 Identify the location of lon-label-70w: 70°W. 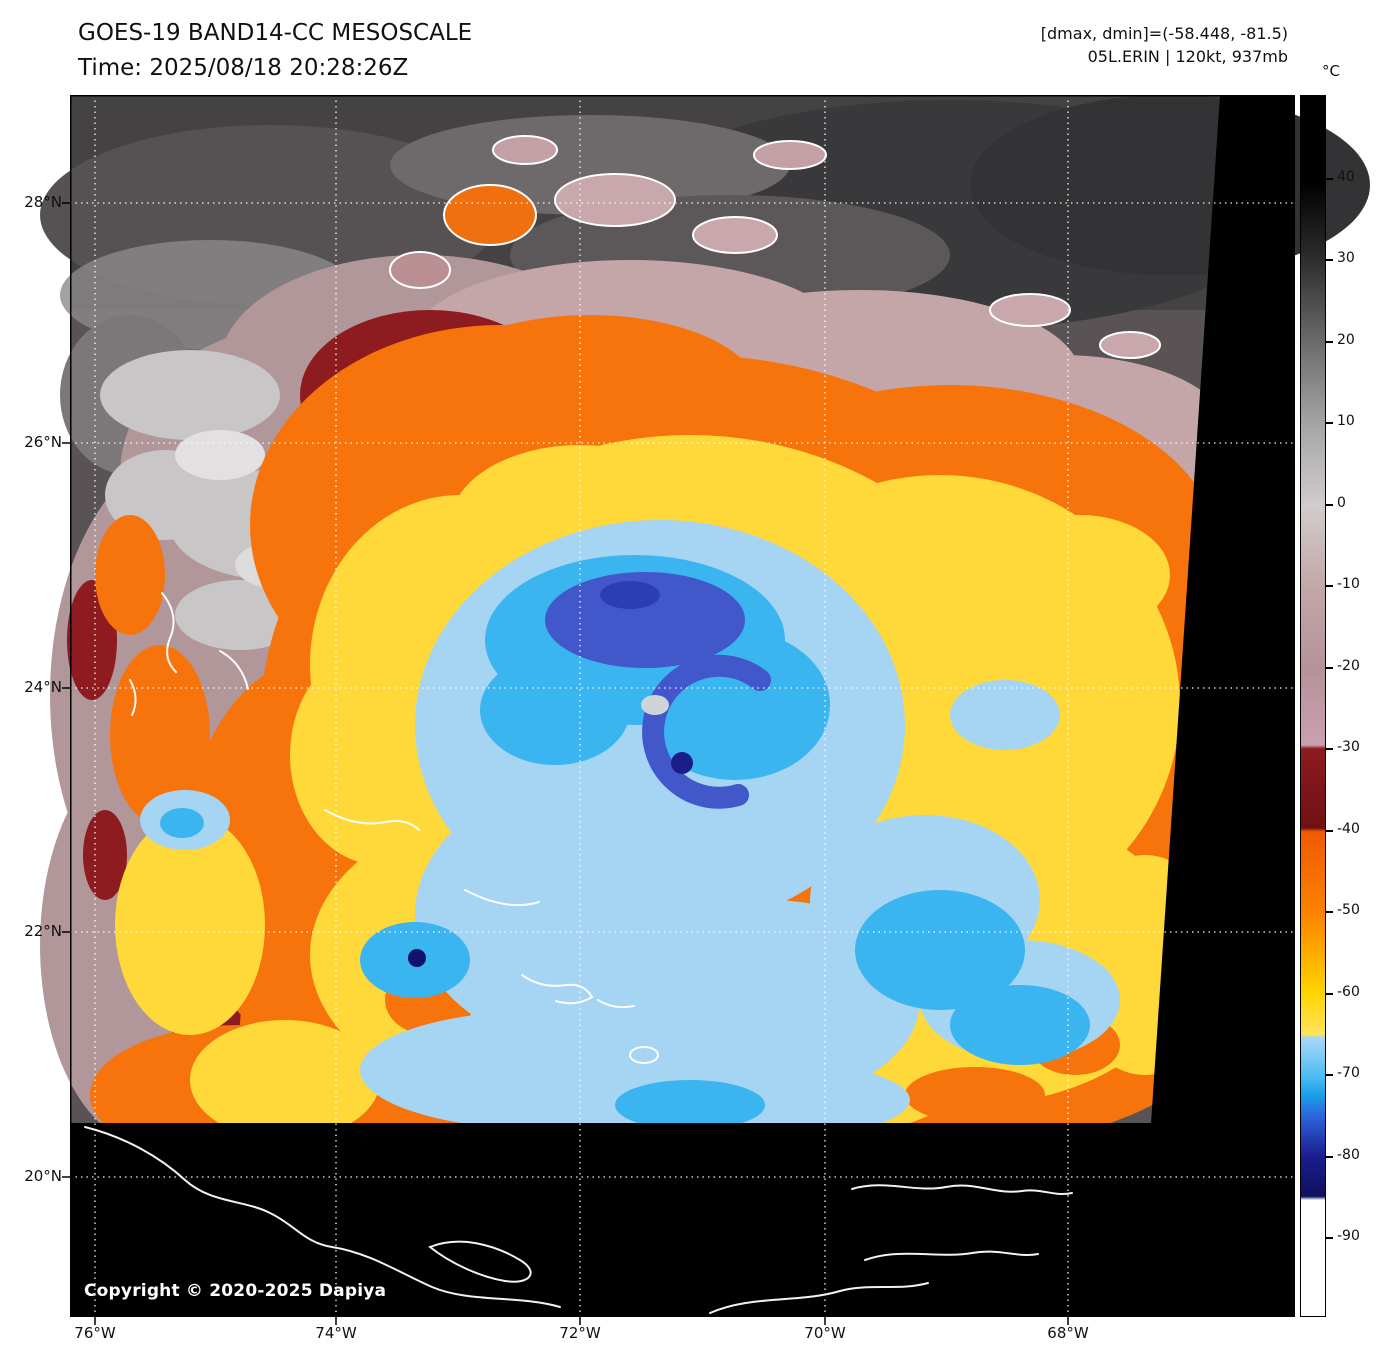
(825, 1333).